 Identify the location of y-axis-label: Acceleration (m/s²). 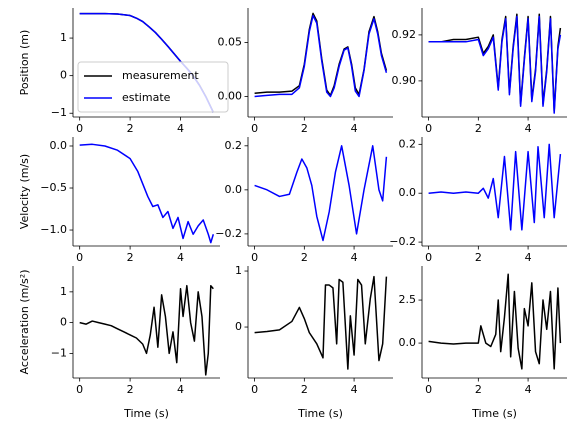
(24, 322).